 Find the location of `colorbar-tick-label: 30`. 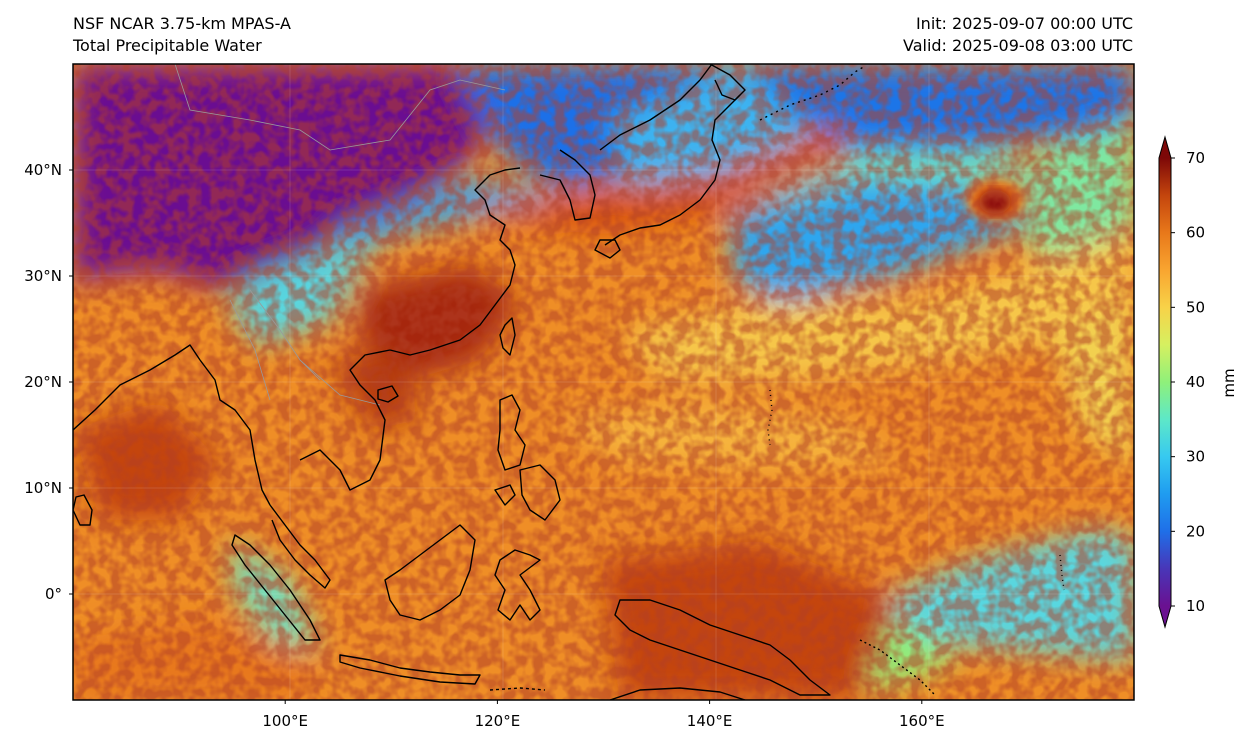

colorbar-tick-label: 30 is located at coordinates (1195, 457).